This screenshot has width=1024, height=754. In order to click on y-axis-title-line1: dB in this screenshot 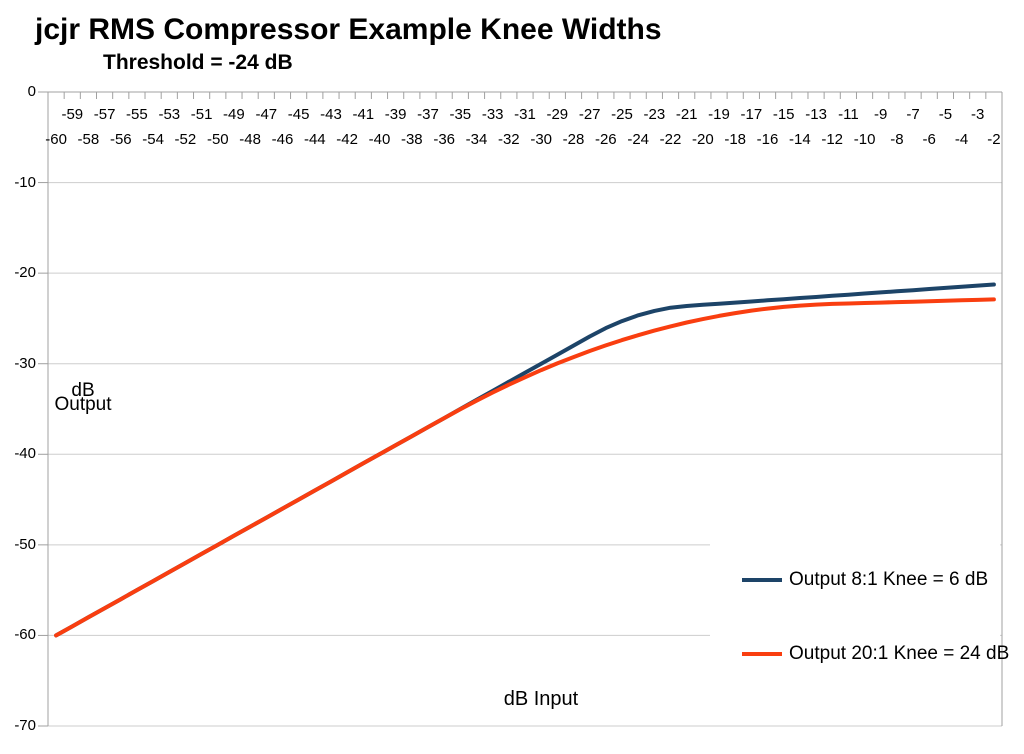, I will do `click(83, 390)`.